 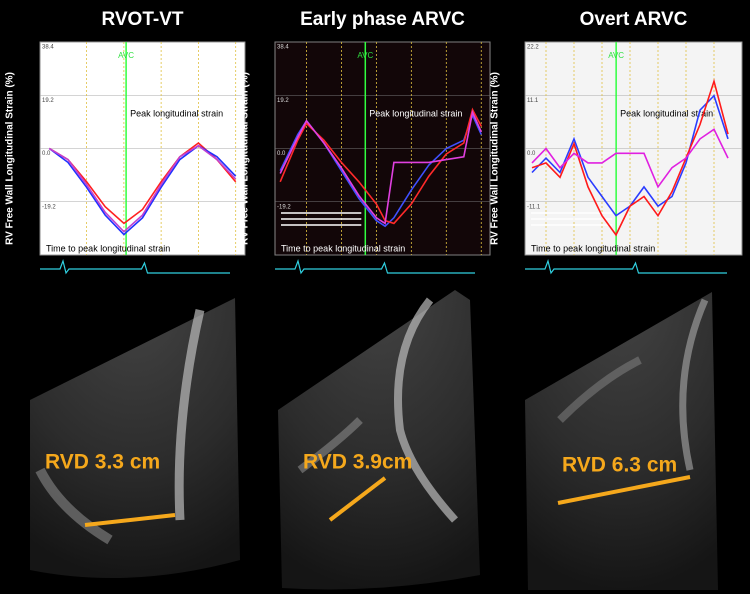 I want to click on chart-title: Overt ARVC, so click(x=634, y=19).